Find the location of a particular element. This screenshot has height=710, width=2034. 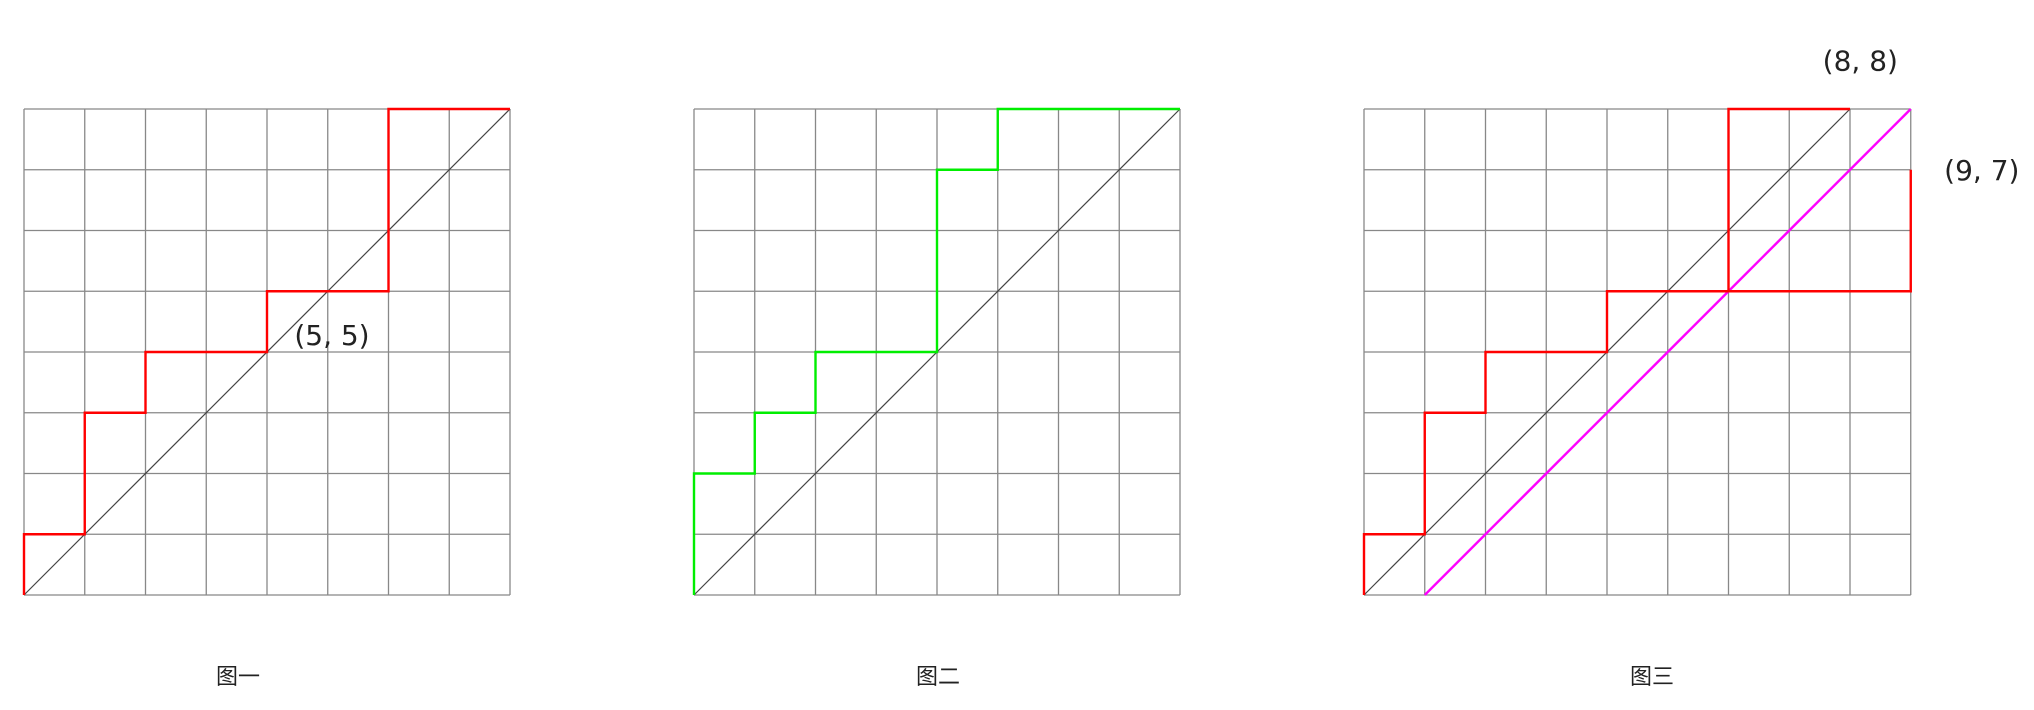

reflected-path-segment is located at coordinates (1820, 231).